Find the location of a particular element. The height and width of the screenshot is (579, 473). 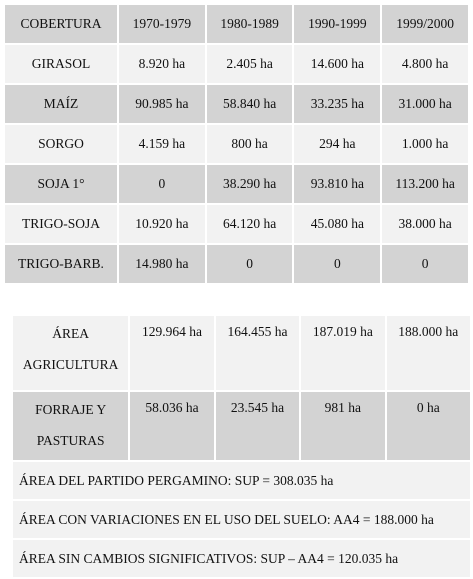

table-row: TRIGO-BARB. 14.980 ha 0 0 0 is located at coordinates (236, 264).